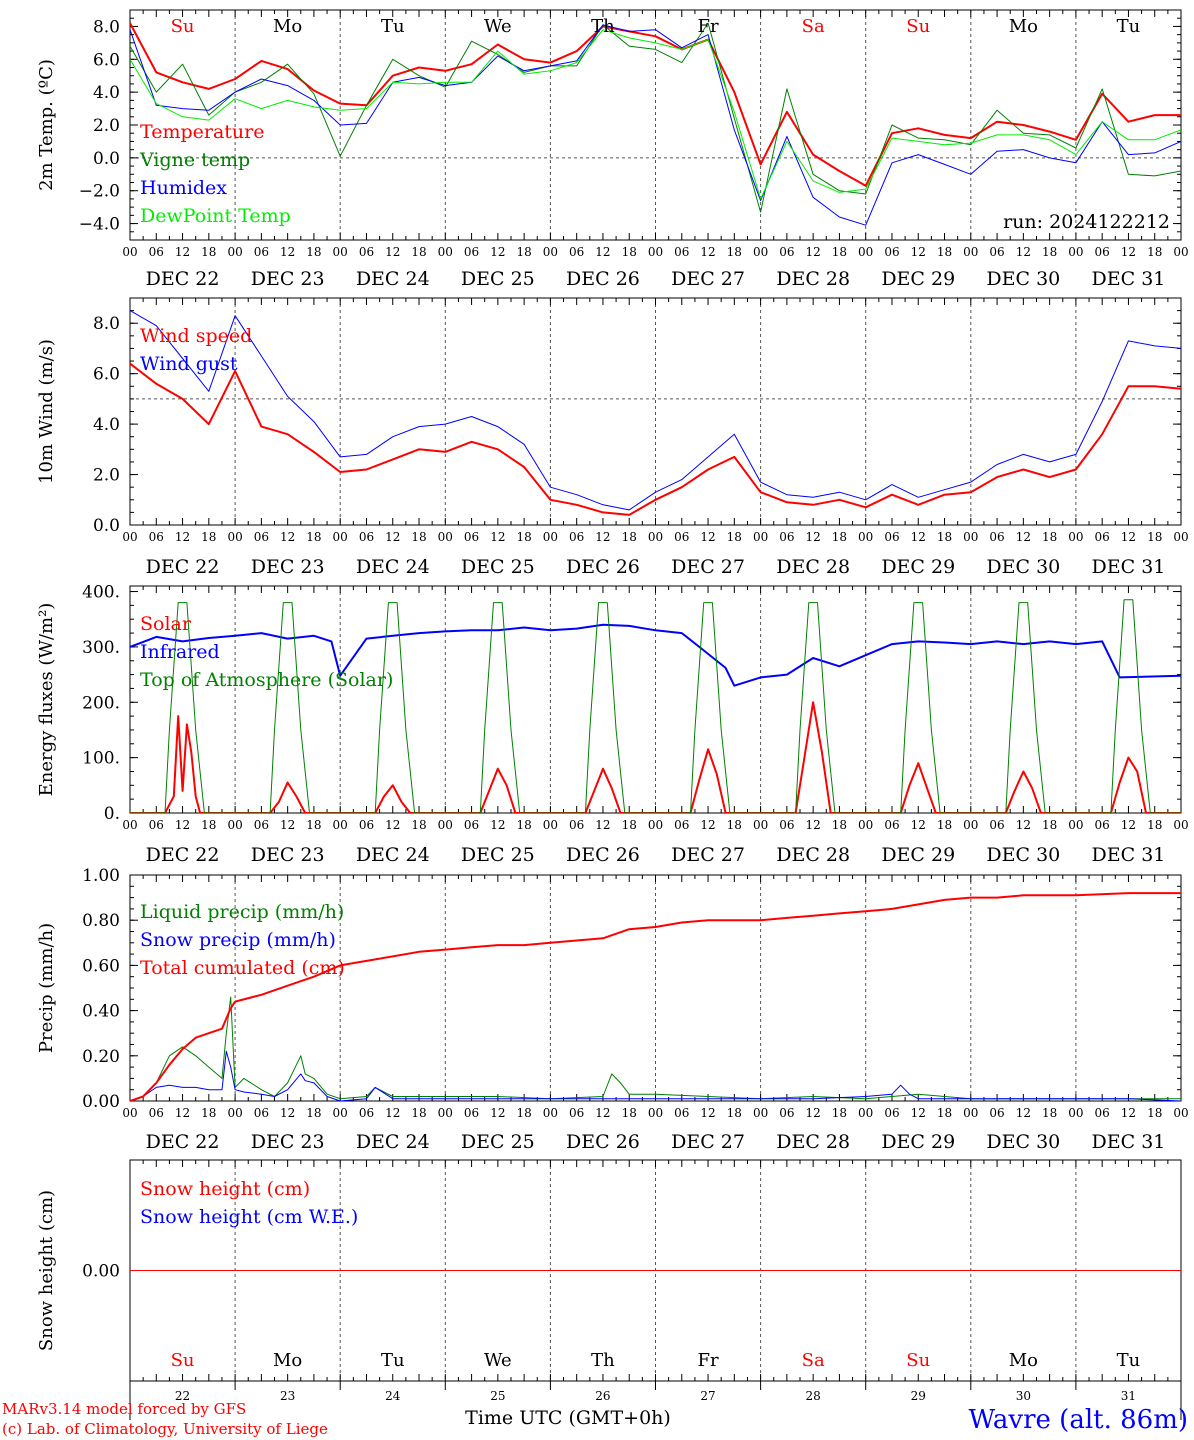  What do you see at coordinates (813, 1396) in the screenshot?
I see `day-number: 28` at bounding box center [813, 1396].